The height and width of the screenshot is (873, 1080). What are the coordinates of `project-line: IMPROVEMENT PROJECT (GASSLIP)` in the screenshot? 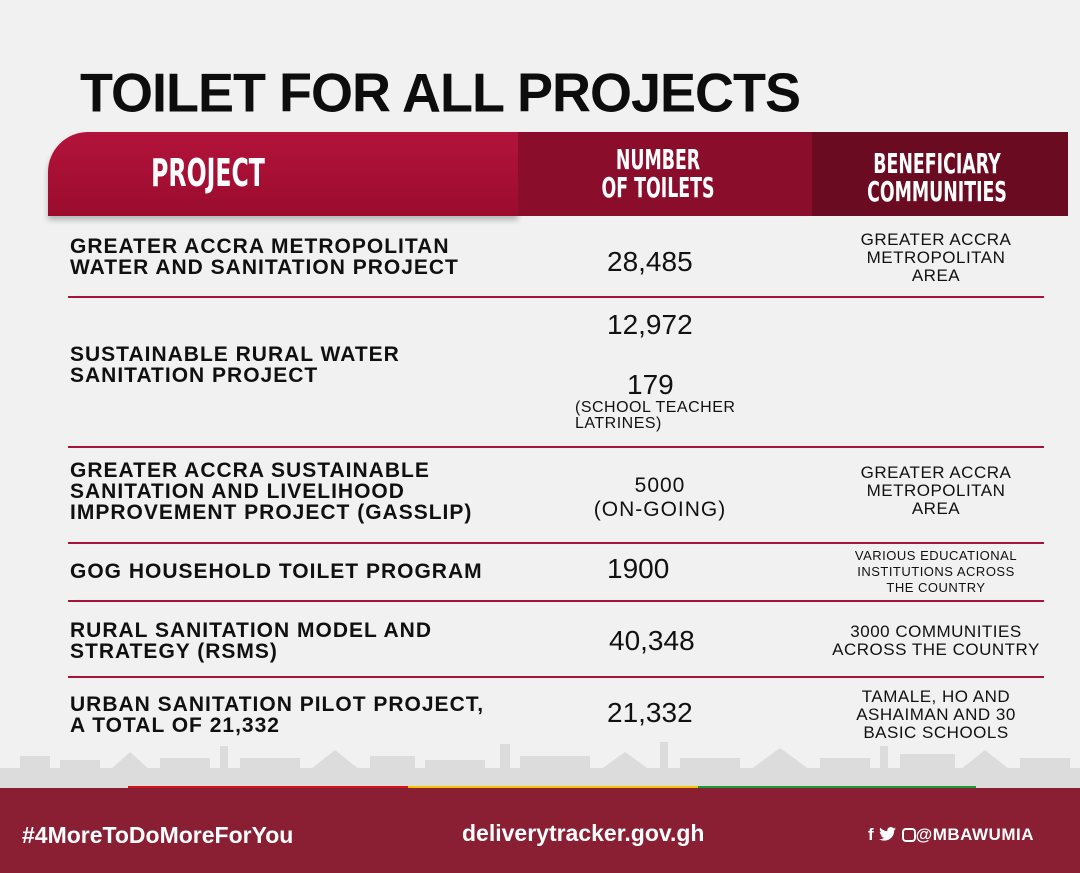 It's located at (271, 512).